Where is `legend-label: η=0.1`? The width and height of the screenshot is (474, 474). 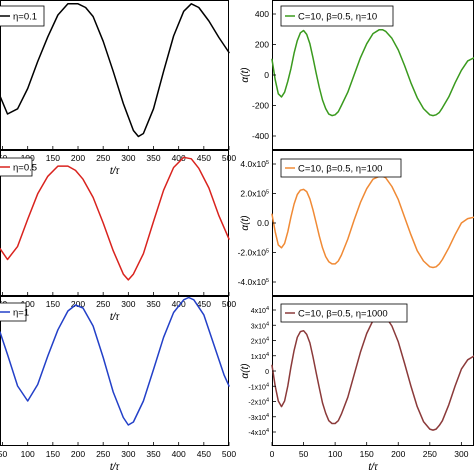 legend-label: η=0.1 is located at coordinates (25, 17).